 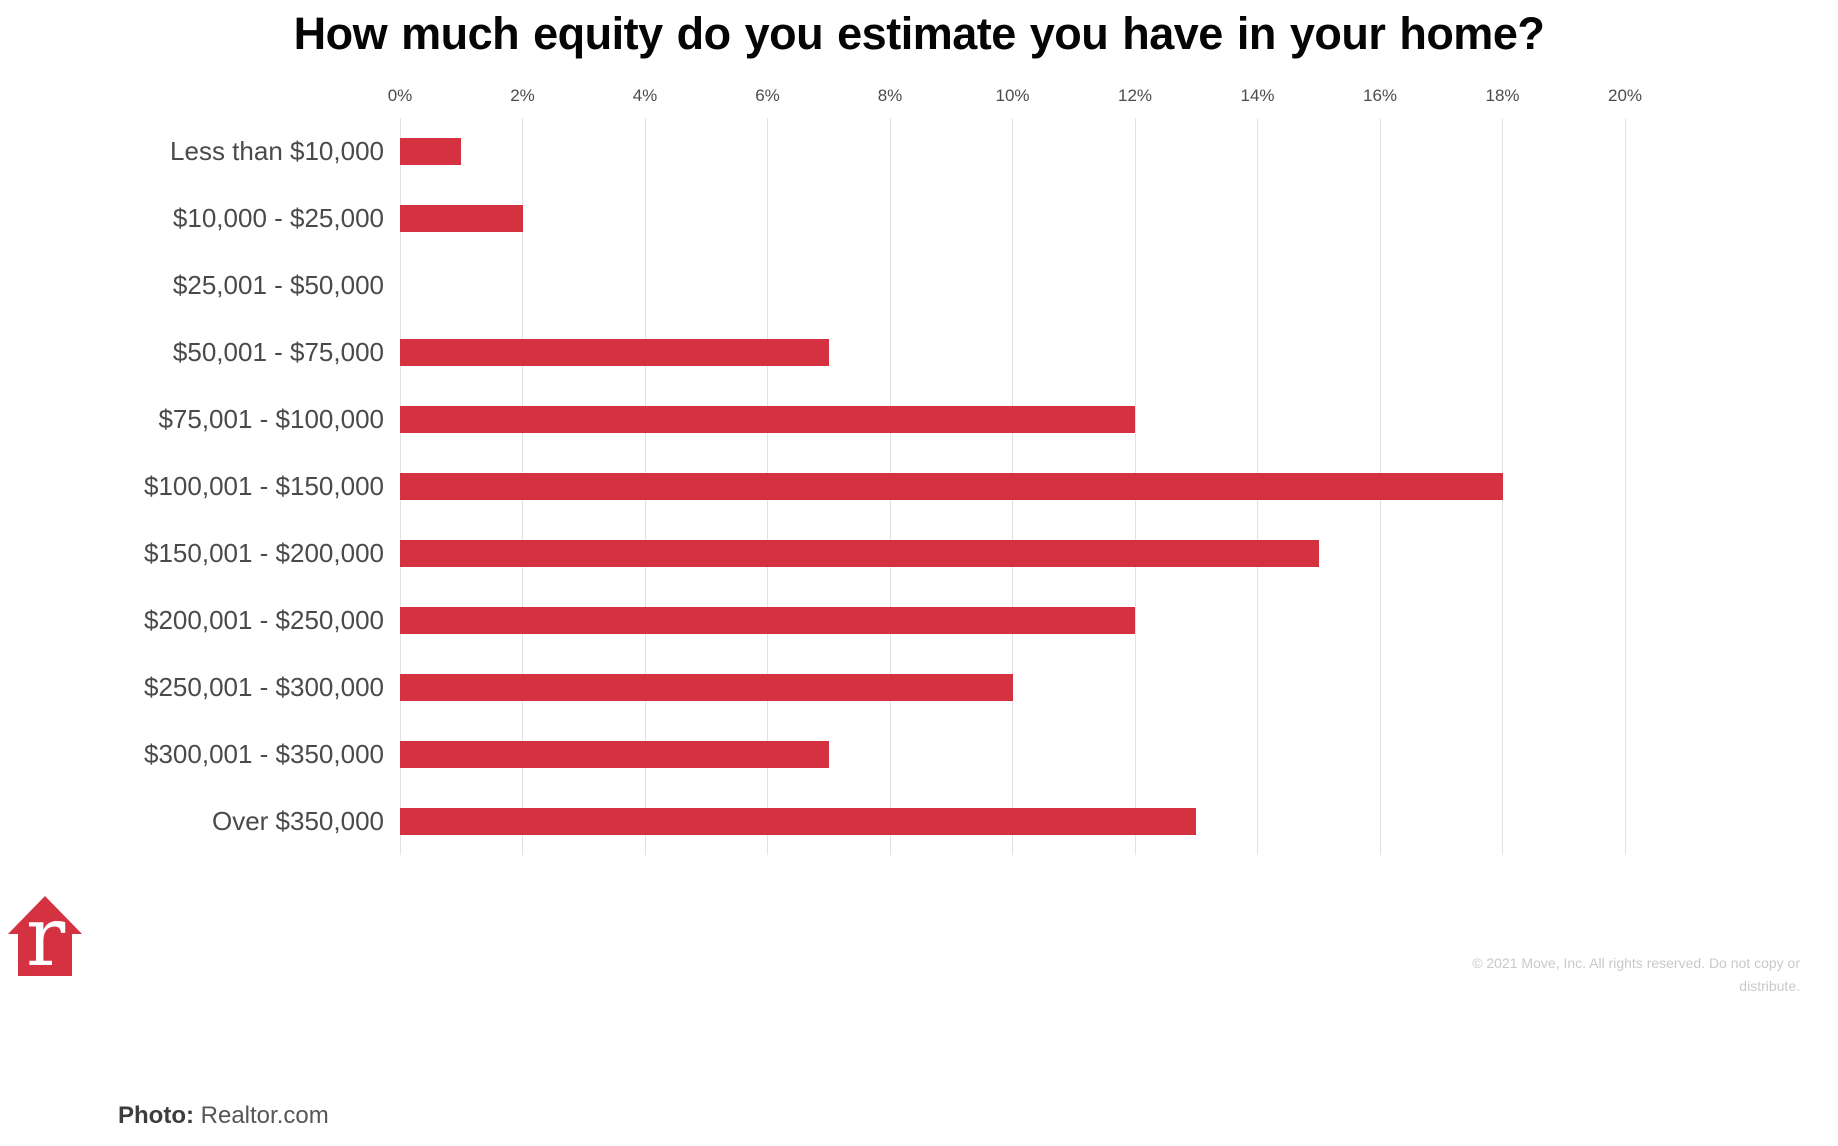 What do you see at coordinates (645, 95) in the screenshot?
I see `x-axis-tick-label: 4%` at bounding box center [645, 95].